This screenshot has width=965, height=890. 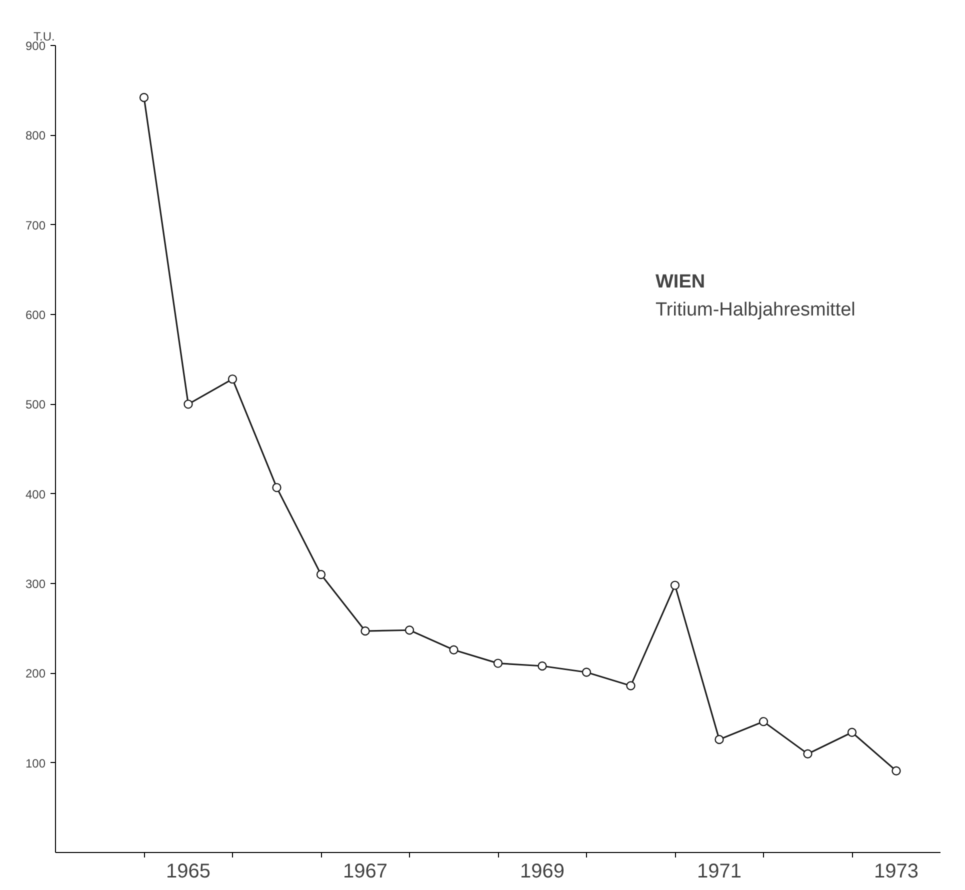 What do you see at coordinates (35, 494) in the screenshot?
I see `y-tick-label: 400` at bounding box center [35, 494].